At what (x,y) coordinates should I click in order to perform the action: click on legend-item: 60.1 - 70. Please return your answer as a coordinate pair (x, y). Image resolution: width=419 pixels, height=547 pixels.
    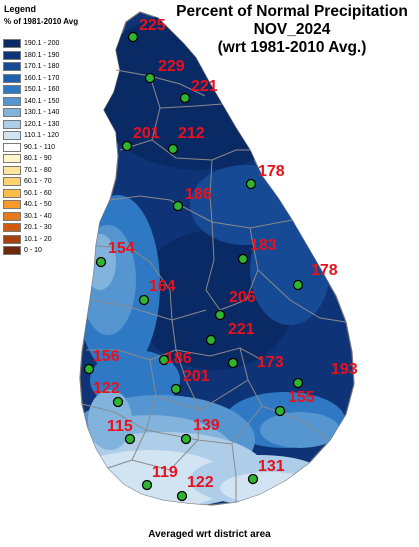
    Looking at the image, I should click on (31, 182).